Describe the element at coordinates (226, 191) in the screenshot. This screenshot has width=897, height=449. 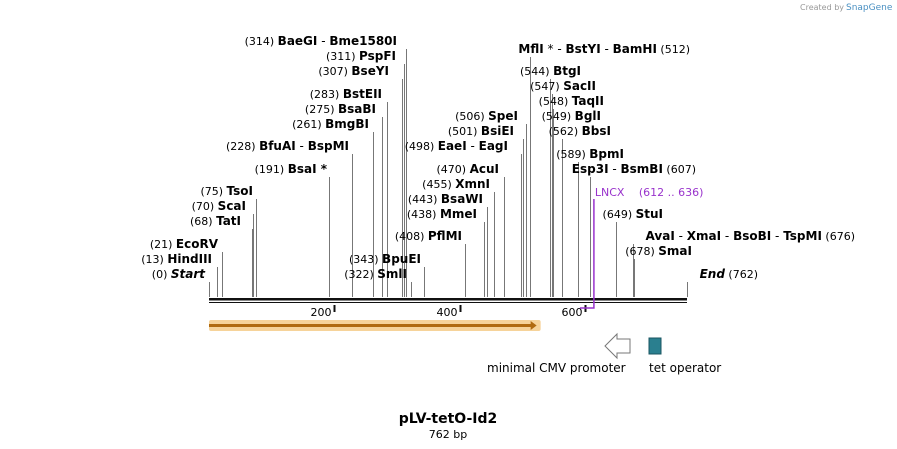
I see `site-label: (75) TsoI` at that location.